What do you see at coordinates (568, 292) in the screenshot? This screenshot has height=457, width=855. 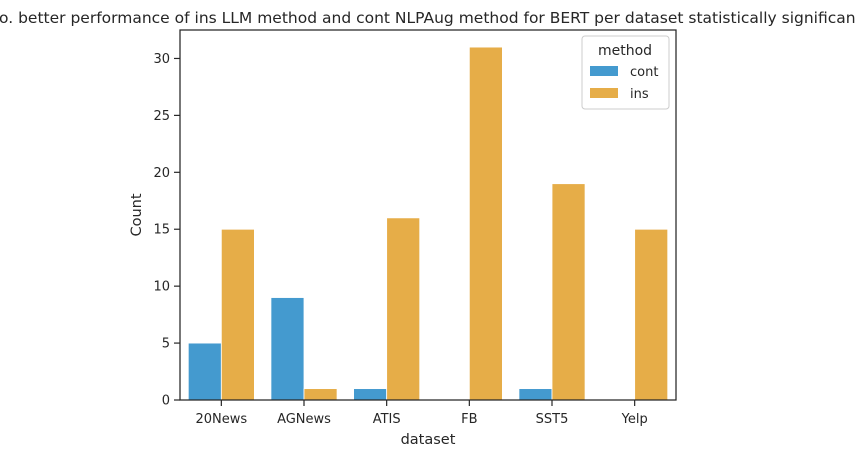 I see `bar-ins-SST5` at bounding box center [568, 292].